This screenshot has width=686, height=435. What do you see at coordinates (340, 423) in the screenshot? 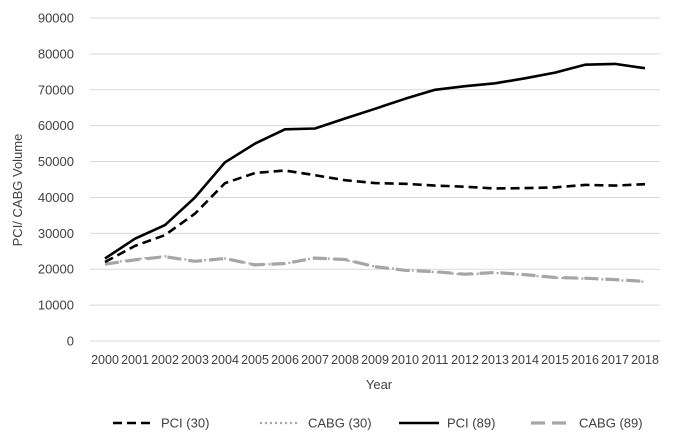
I see `legend-label: CABG (30)` at bounding box center [340, 423].